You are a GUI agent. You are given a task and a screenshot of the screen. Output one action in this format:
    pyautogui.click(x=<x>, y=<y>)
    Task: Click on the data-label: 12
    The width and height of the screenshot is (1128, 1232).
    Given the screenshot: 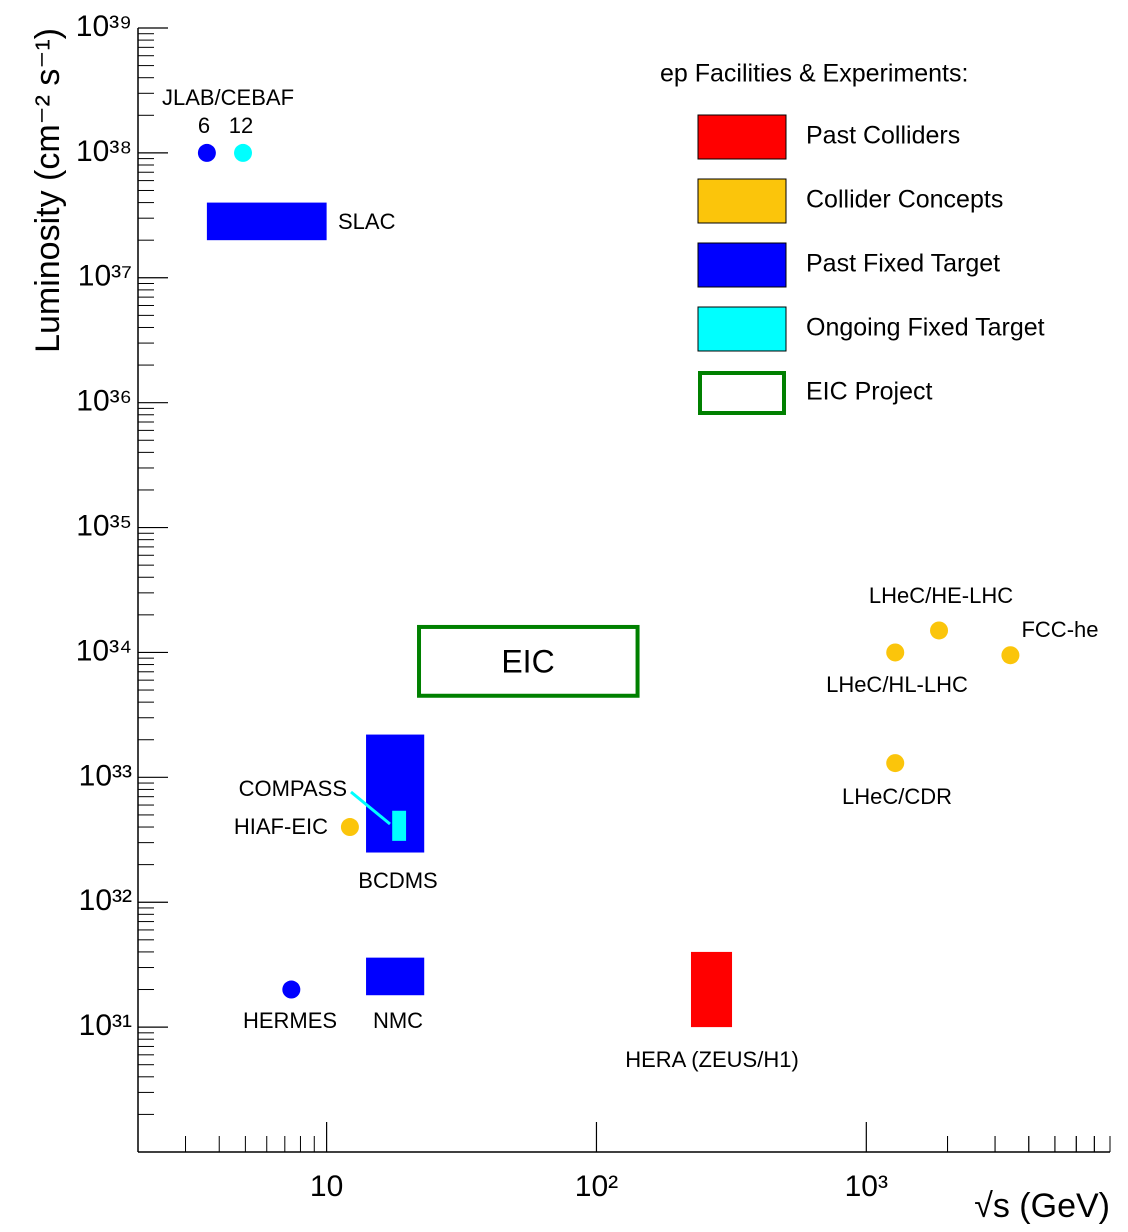 What is the action you would take?
    pyautogui.click(x=241, y=125)
    